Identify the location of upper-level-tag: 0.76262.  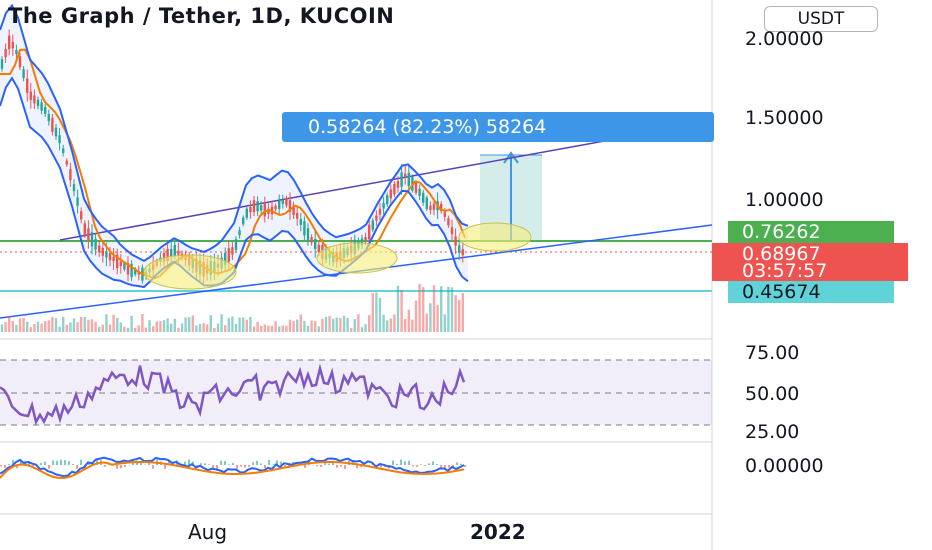
(811, 232).